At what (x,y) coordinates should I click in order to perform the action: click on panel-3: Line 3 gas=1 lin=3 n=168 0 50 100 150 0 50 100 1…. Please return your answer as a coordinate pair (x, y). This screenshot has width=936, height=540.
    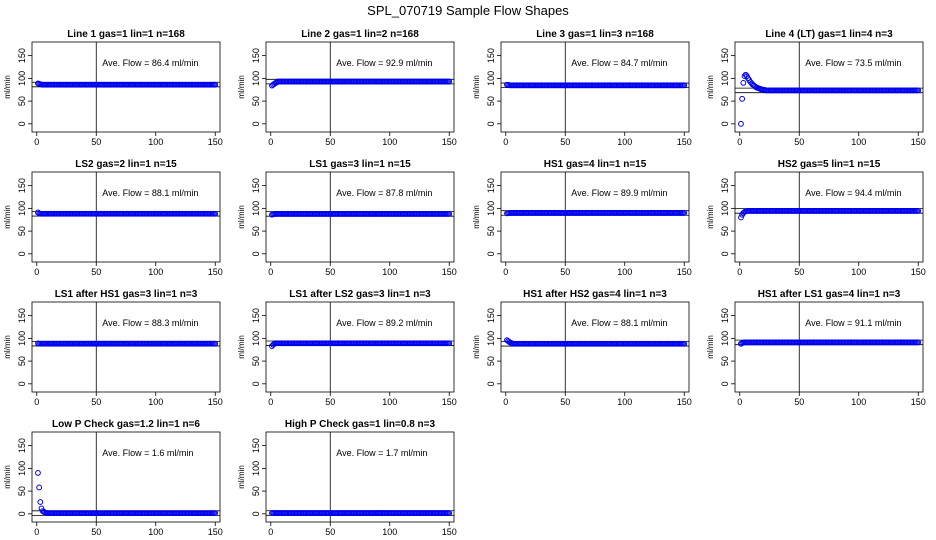
    Looking at the image, I should click on (582, 88).